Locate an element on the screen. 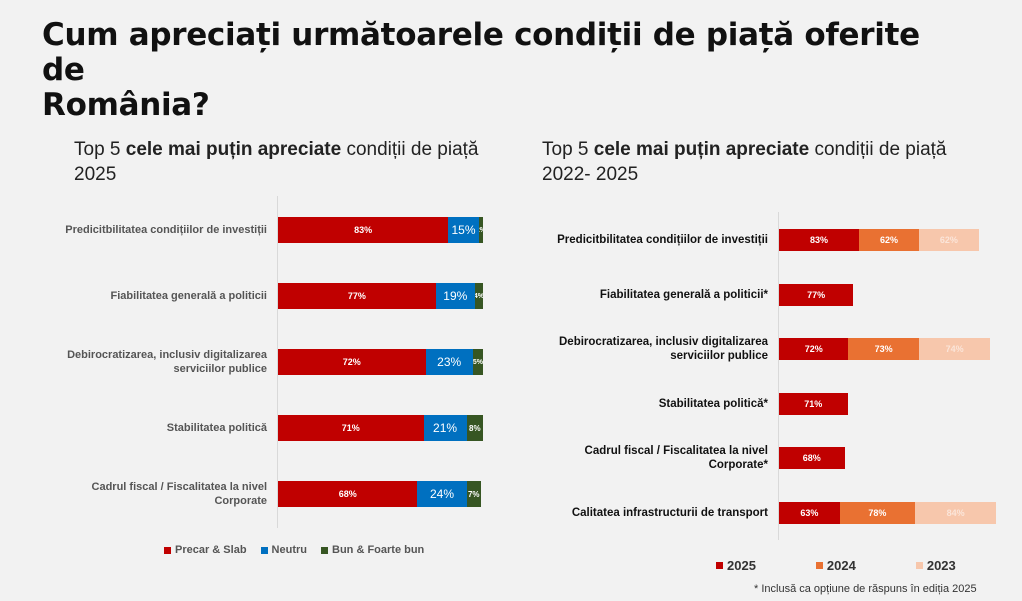 The width and height of the screenshot is (1022, 601). data-label: 74% is located at coordinates (954, 349).